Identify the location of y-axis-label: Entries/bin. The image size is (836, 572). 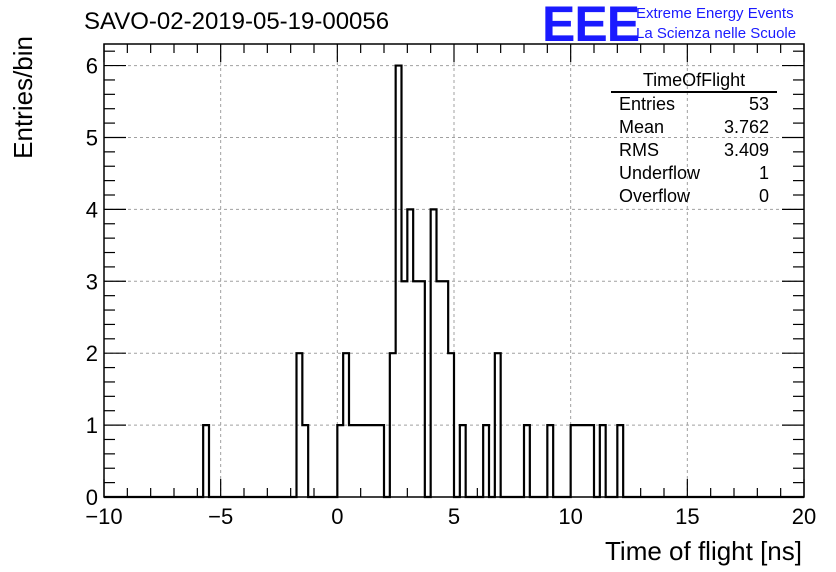
(23, 97).